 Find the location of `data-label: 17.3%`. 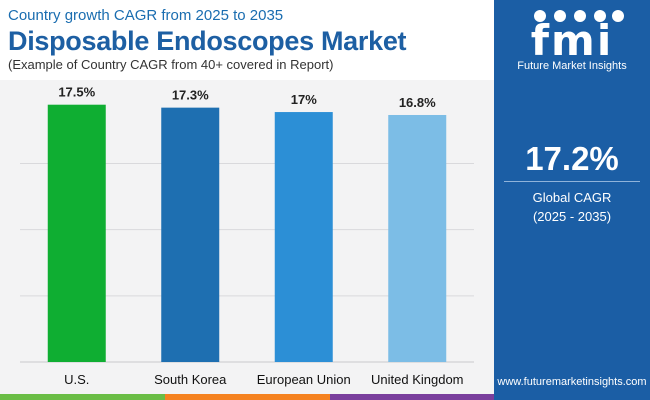

data-label: 17.3% is located at coordinates (190, 95).